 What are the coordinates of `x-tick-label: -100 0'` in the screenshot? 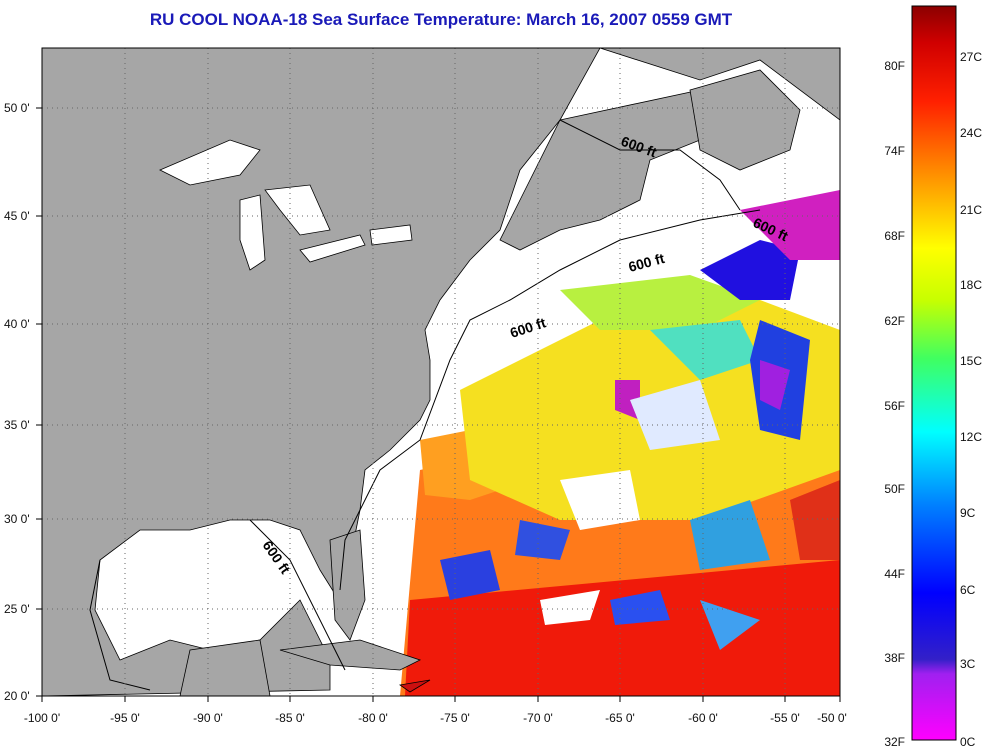 It's located at (42, 718).